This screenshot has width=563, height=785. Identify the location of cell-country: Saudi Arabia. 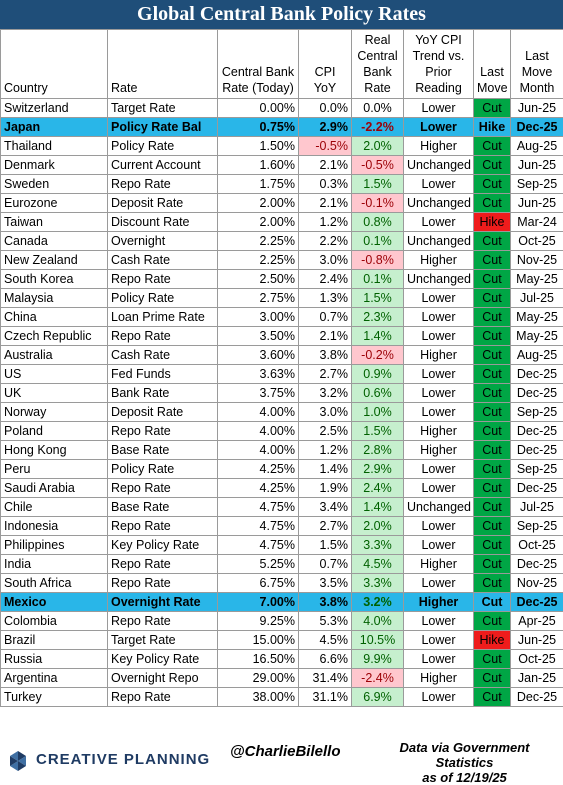
(54, 488).